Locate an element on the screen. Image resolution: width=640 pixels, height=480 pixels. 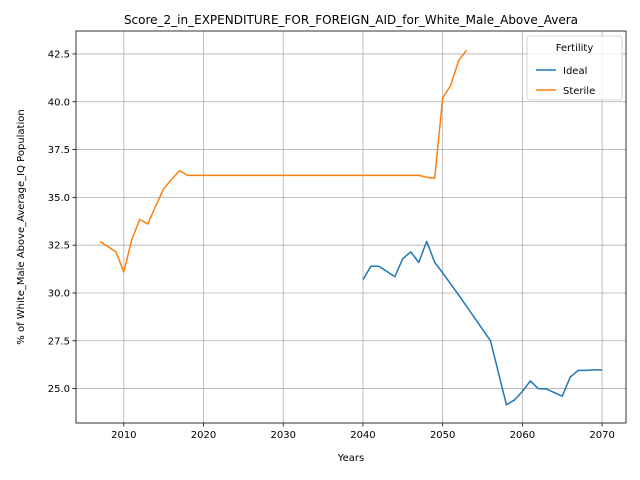
y-tick-label: 30.0 is located at coordinates (59, 293).